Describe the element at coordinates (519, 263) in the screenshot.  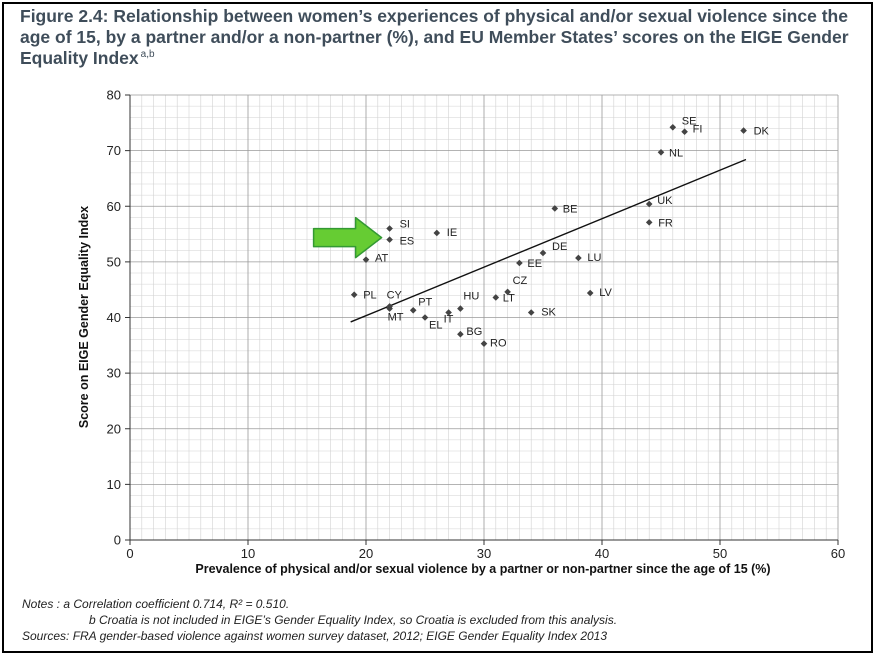
I see `point-ee` at that location.